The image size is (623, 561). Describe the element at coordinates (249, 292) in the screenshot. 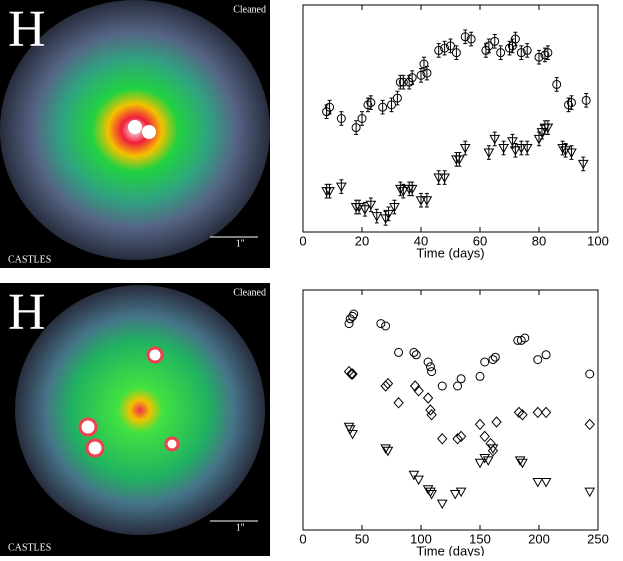

I see `image-label: Cleaned` at that location.